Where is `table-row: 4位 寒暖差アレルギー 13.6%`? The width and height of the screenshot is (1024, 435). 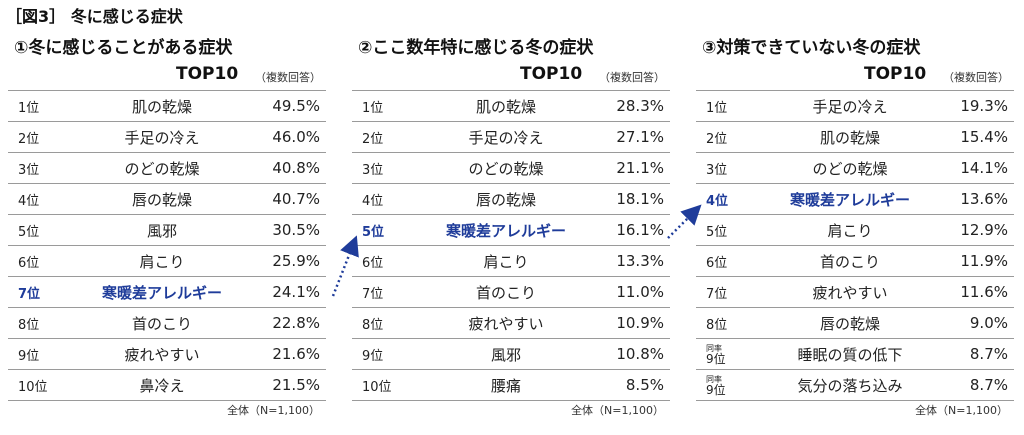
table-row: 4位 寒暖差アレルギー 13.6% is located at coordinates (855, 199).